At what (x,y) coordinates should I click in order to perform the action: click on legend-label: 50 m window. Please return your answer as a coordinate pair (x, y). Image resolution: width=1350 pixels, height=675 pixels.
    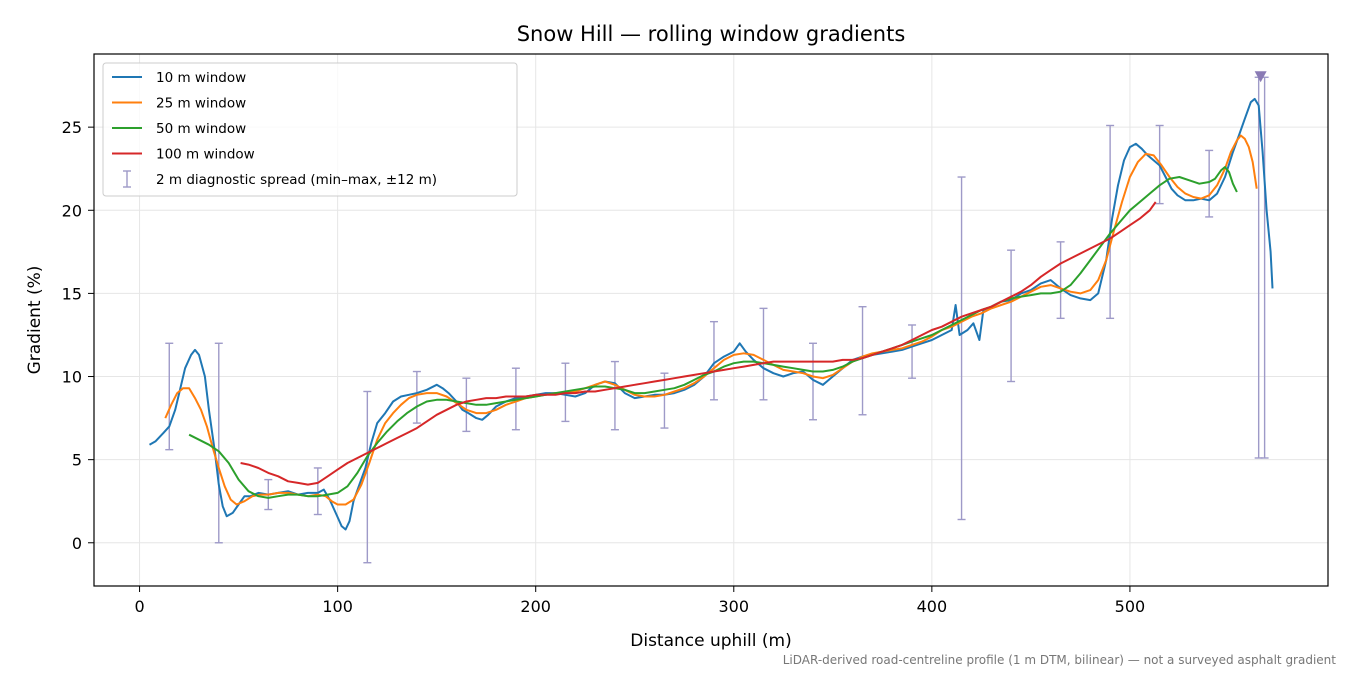
    Looking at the image, I should click on (201, 129).